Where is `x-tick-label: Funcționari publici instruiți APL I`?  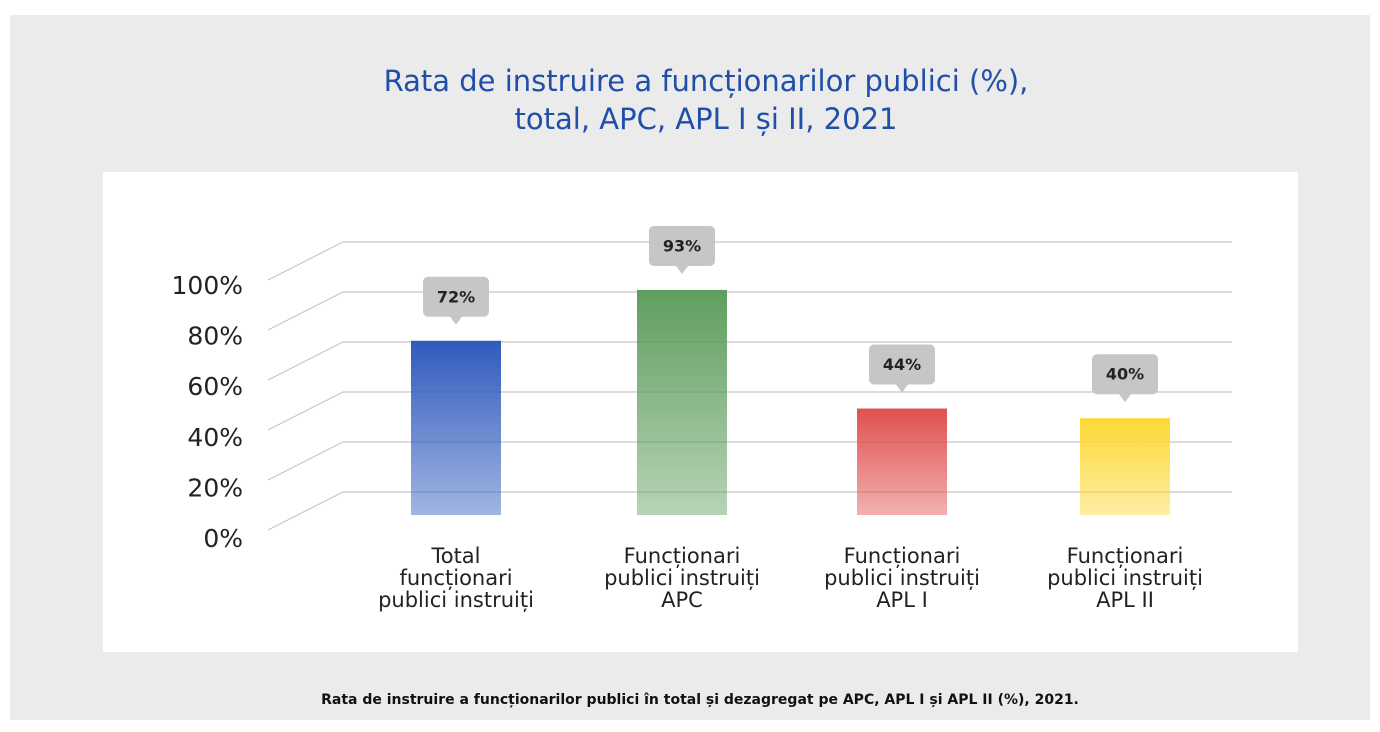 x-tick-label: Funcționari publici instruiți APL I is located at coordinates (902, 578).